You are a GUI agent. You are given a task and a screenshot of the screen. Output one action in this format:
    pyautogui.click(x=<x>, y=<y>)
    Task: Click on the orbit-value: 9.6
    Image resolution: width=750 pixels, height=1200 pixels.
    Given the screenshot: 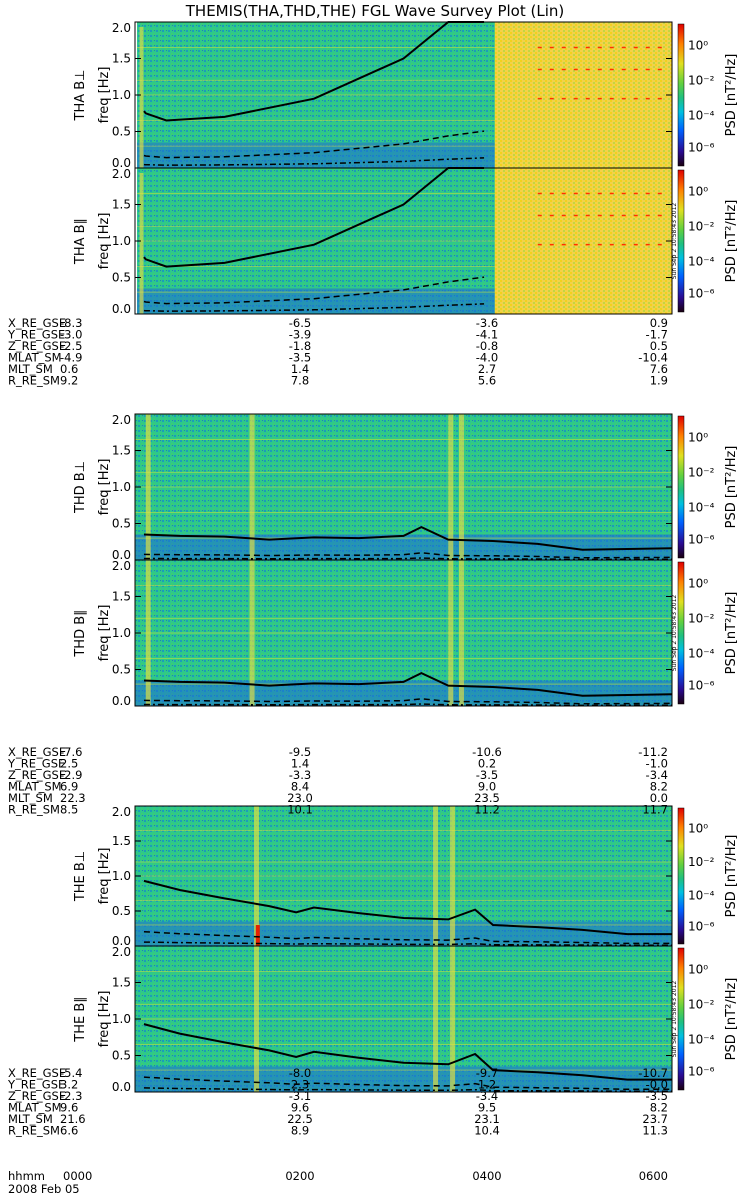 What is the action you would take?
    pyautogui.click(x=300, y=1108)
    